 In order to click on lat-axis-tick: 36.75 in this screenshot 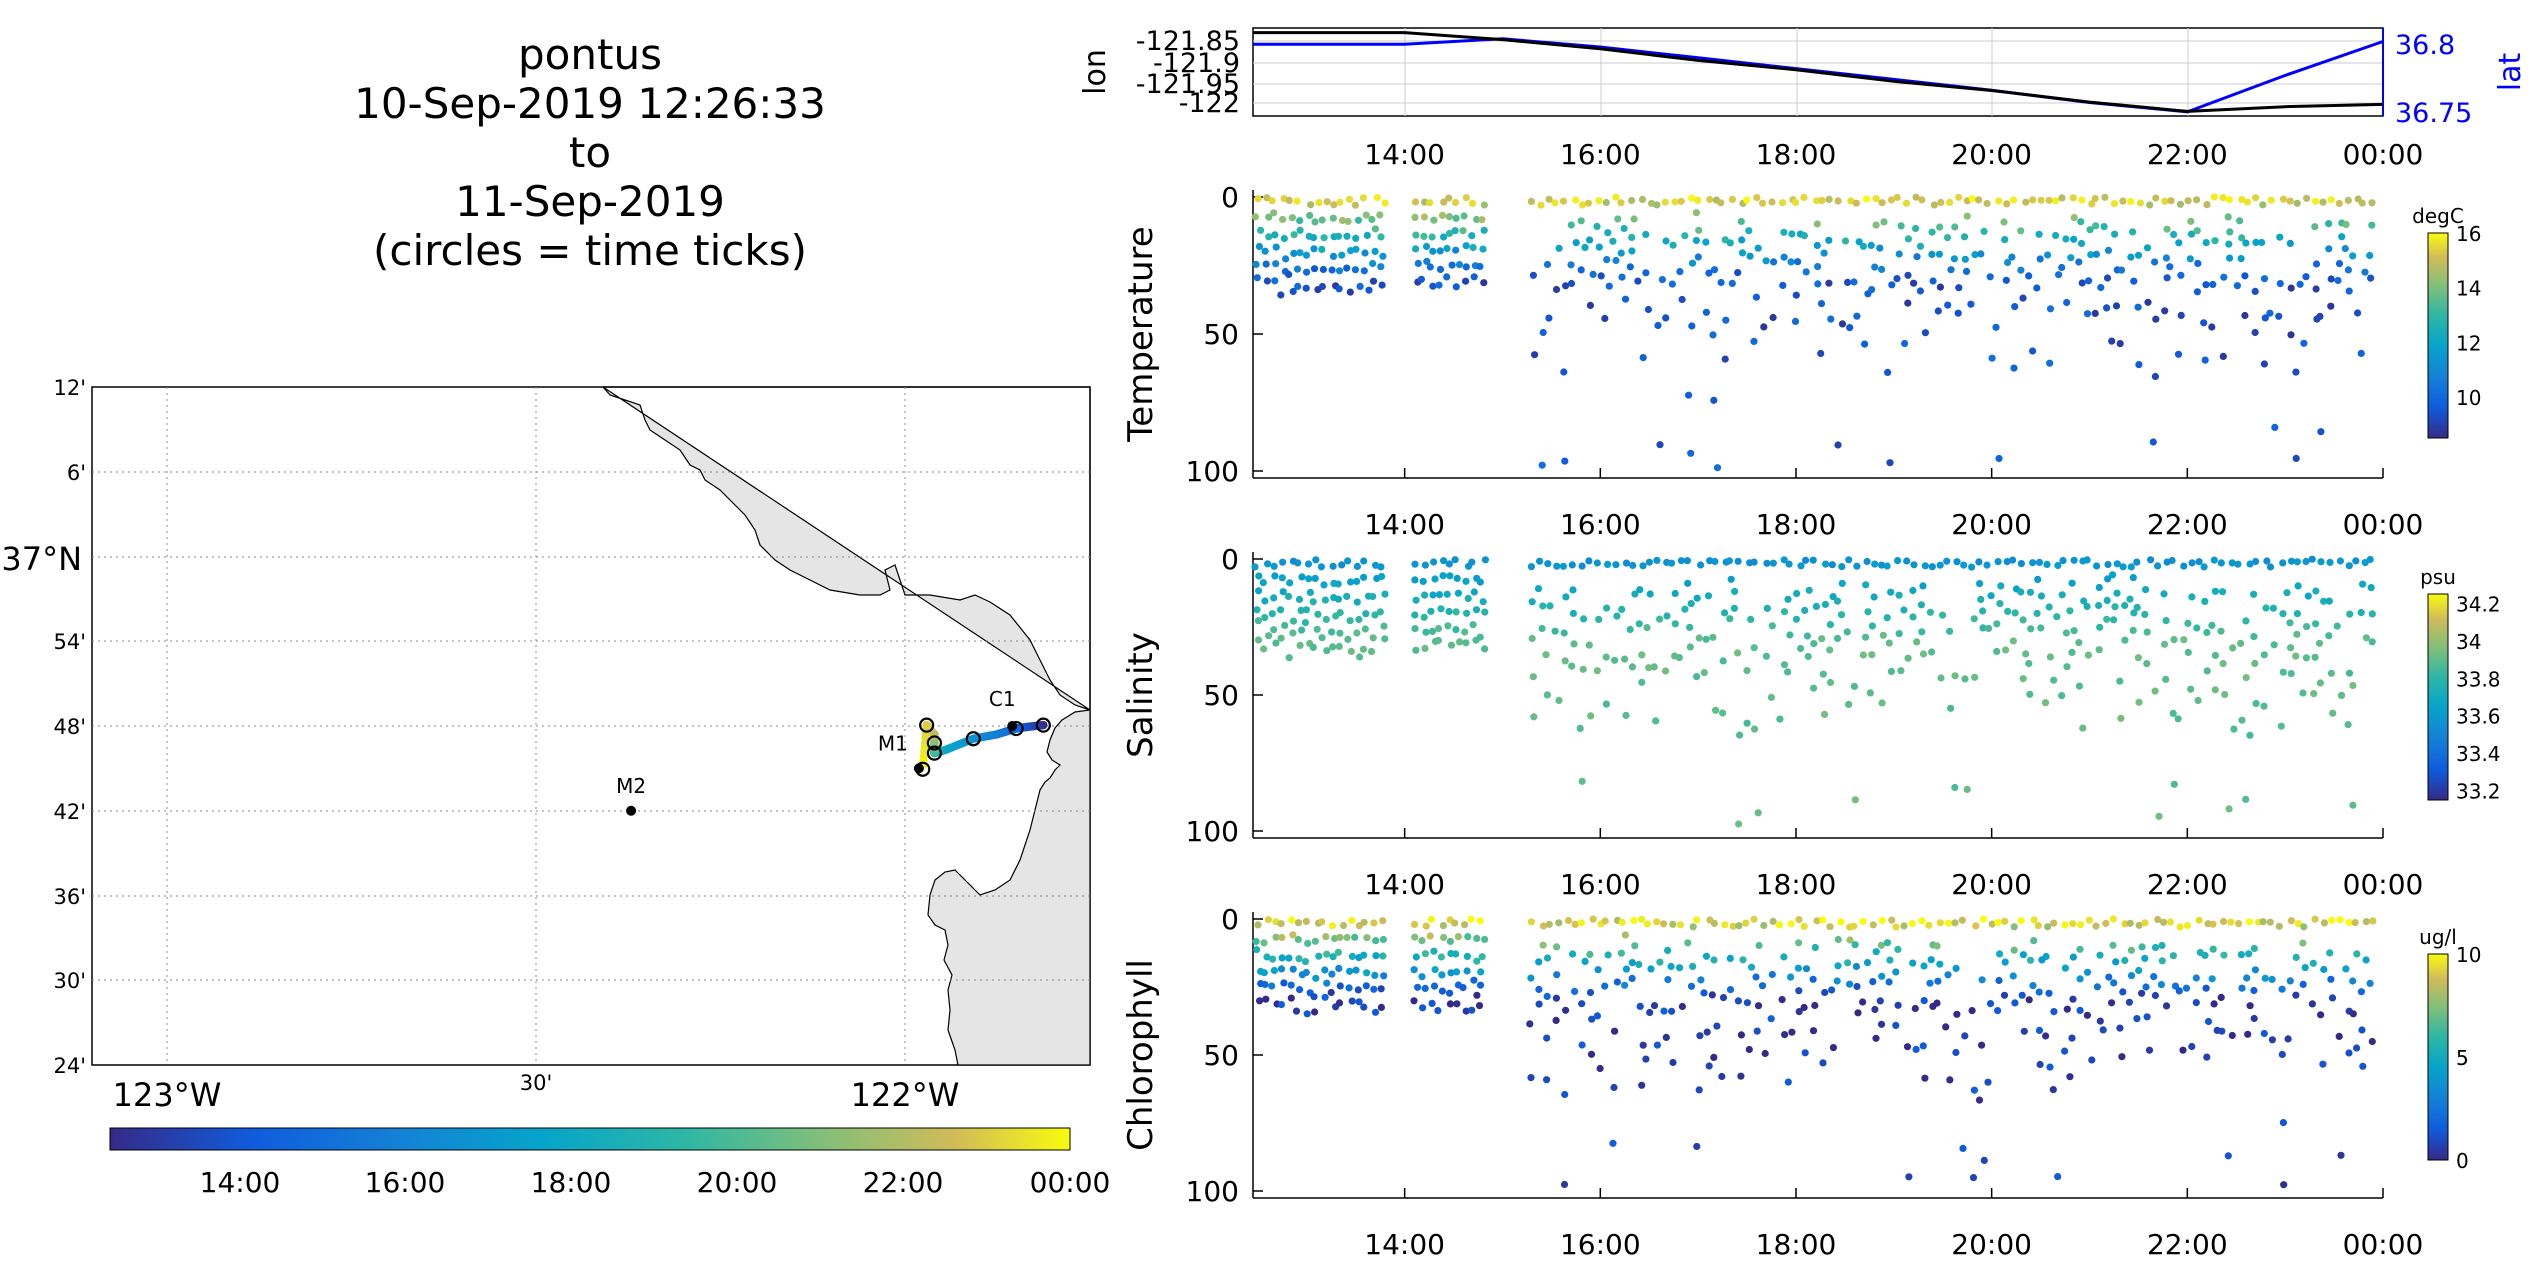, I will do `click(2433, 113)`.